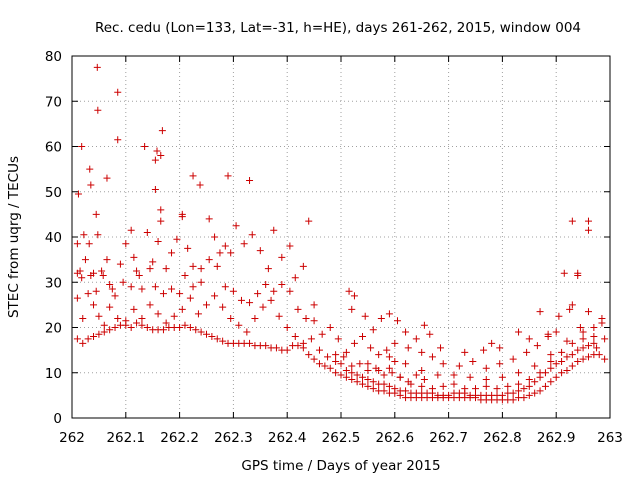 This screenshot has height=480, width=640. I want to click on x-tick-label: 262.5, so click(341, 438).